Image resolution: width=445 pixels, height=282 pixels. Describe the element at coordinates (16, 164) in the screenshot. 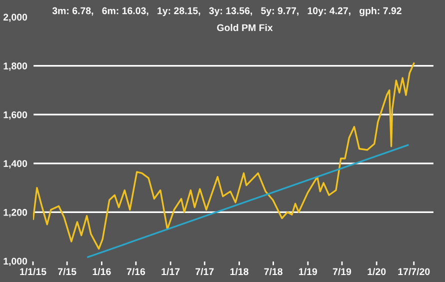

I see `y-tick-label: 1,400` at that location.